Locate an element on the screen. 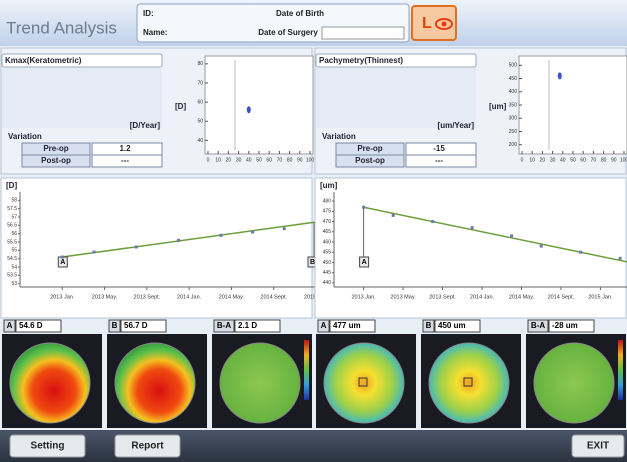  x-tick-label: 10 is located at coordinates (218, 160).